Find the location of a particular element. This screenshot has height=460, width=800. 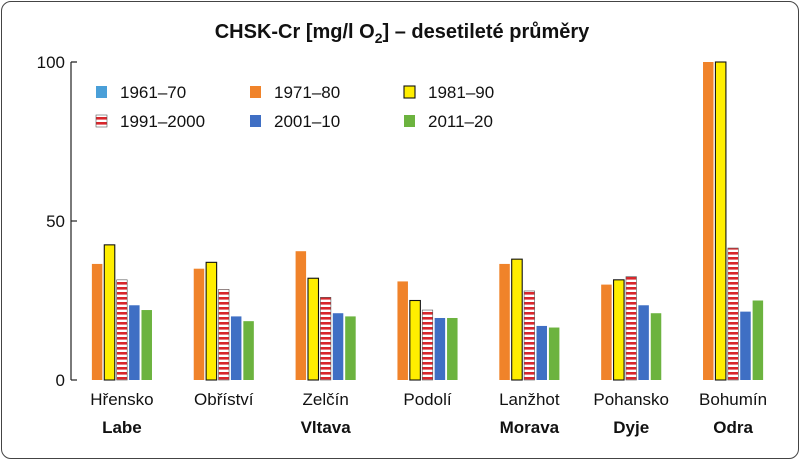

chart-title-subscript: 2 is located at coordinates (379, 38).